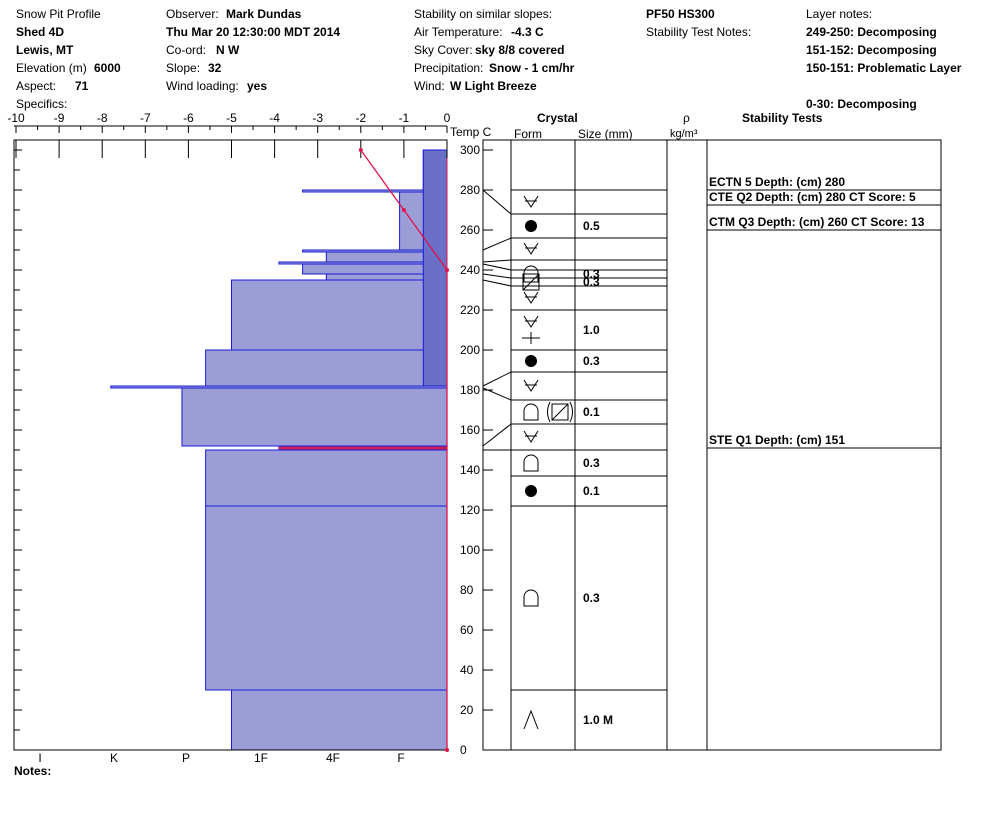  Describe the element at coordinates (884, 68) in the screenshot. I see `layer-note: 150-151: Problematic Layer` at that location.